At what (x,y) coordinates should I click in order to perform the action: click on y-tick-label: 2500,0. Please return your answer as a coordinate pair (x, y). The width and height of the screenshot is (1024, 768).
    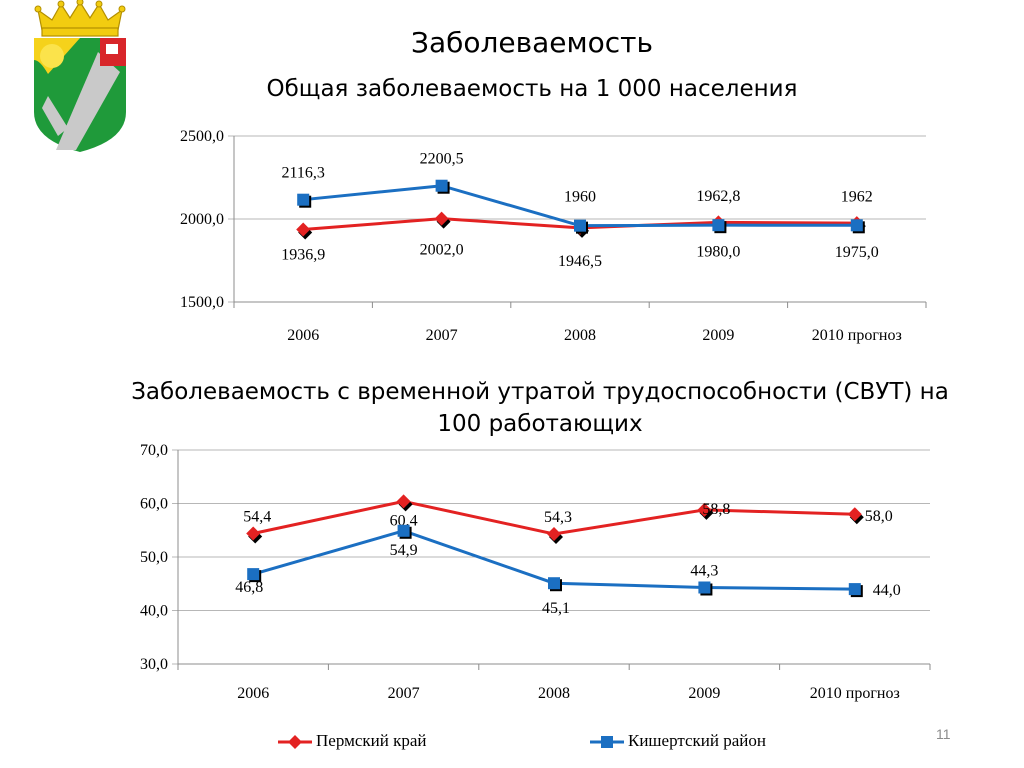
    Looking at the image, I should click on (202, 136).